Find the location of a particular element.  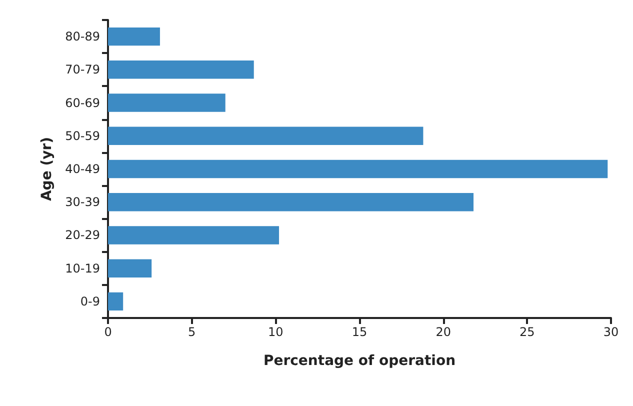

y-tick-label: 10-19 is located at coordinates (82, 268).